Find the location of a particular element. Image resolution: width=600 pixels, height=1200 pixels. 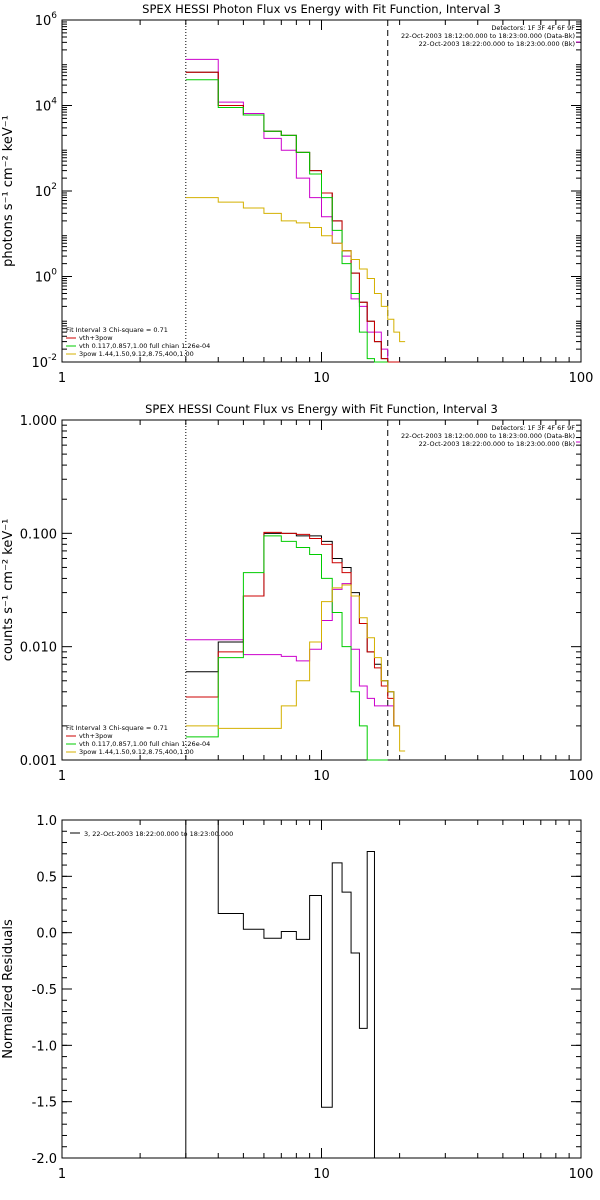

y-tick-label: 0.001 is located at coordinates (38, 761).